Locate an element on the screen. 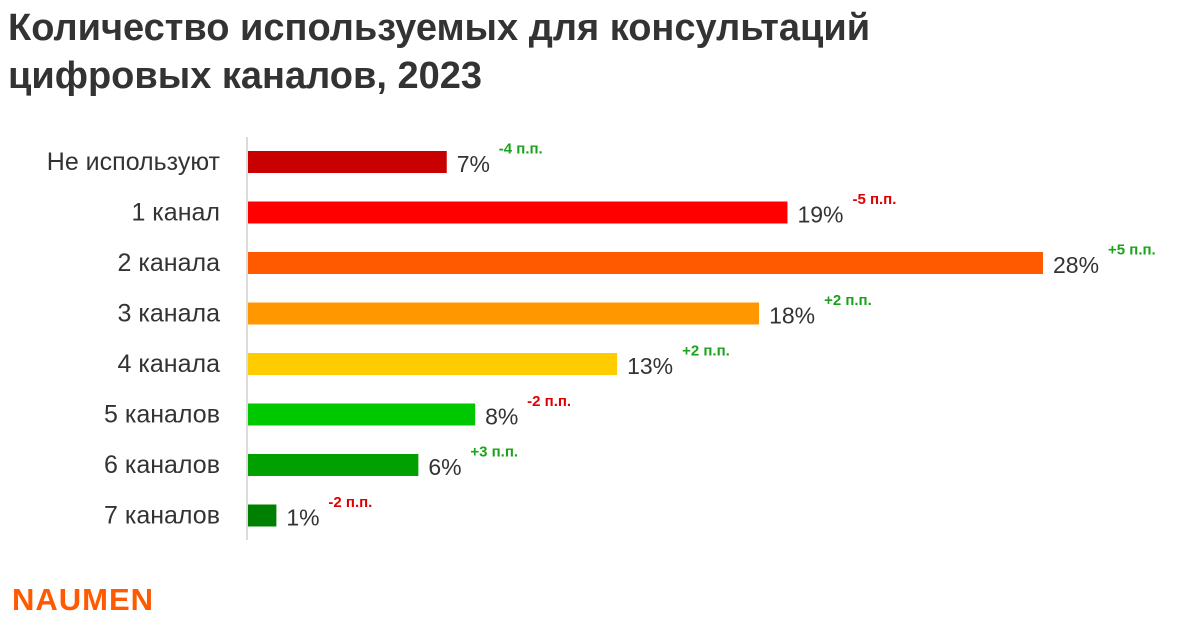 The image size is (1200, 630). change-label: -5 п.п. is located at coordinates (874, 199).